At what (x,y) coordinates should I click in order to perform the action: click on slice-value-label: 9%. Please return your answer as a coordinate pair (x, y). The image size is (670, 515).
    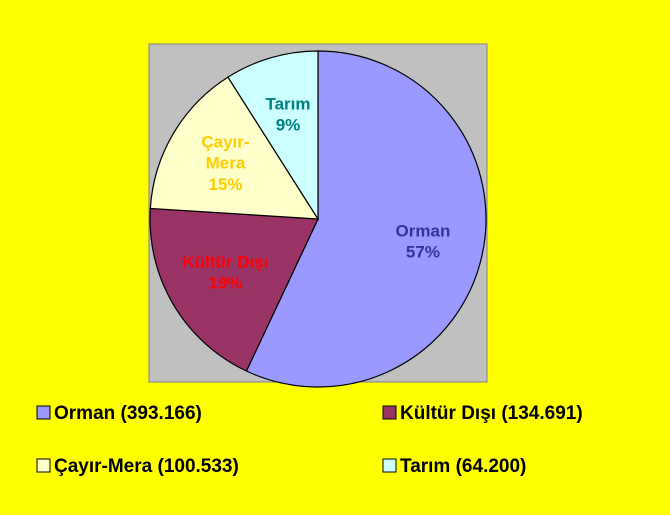
    Looking at the image, I should click on (288, 125).